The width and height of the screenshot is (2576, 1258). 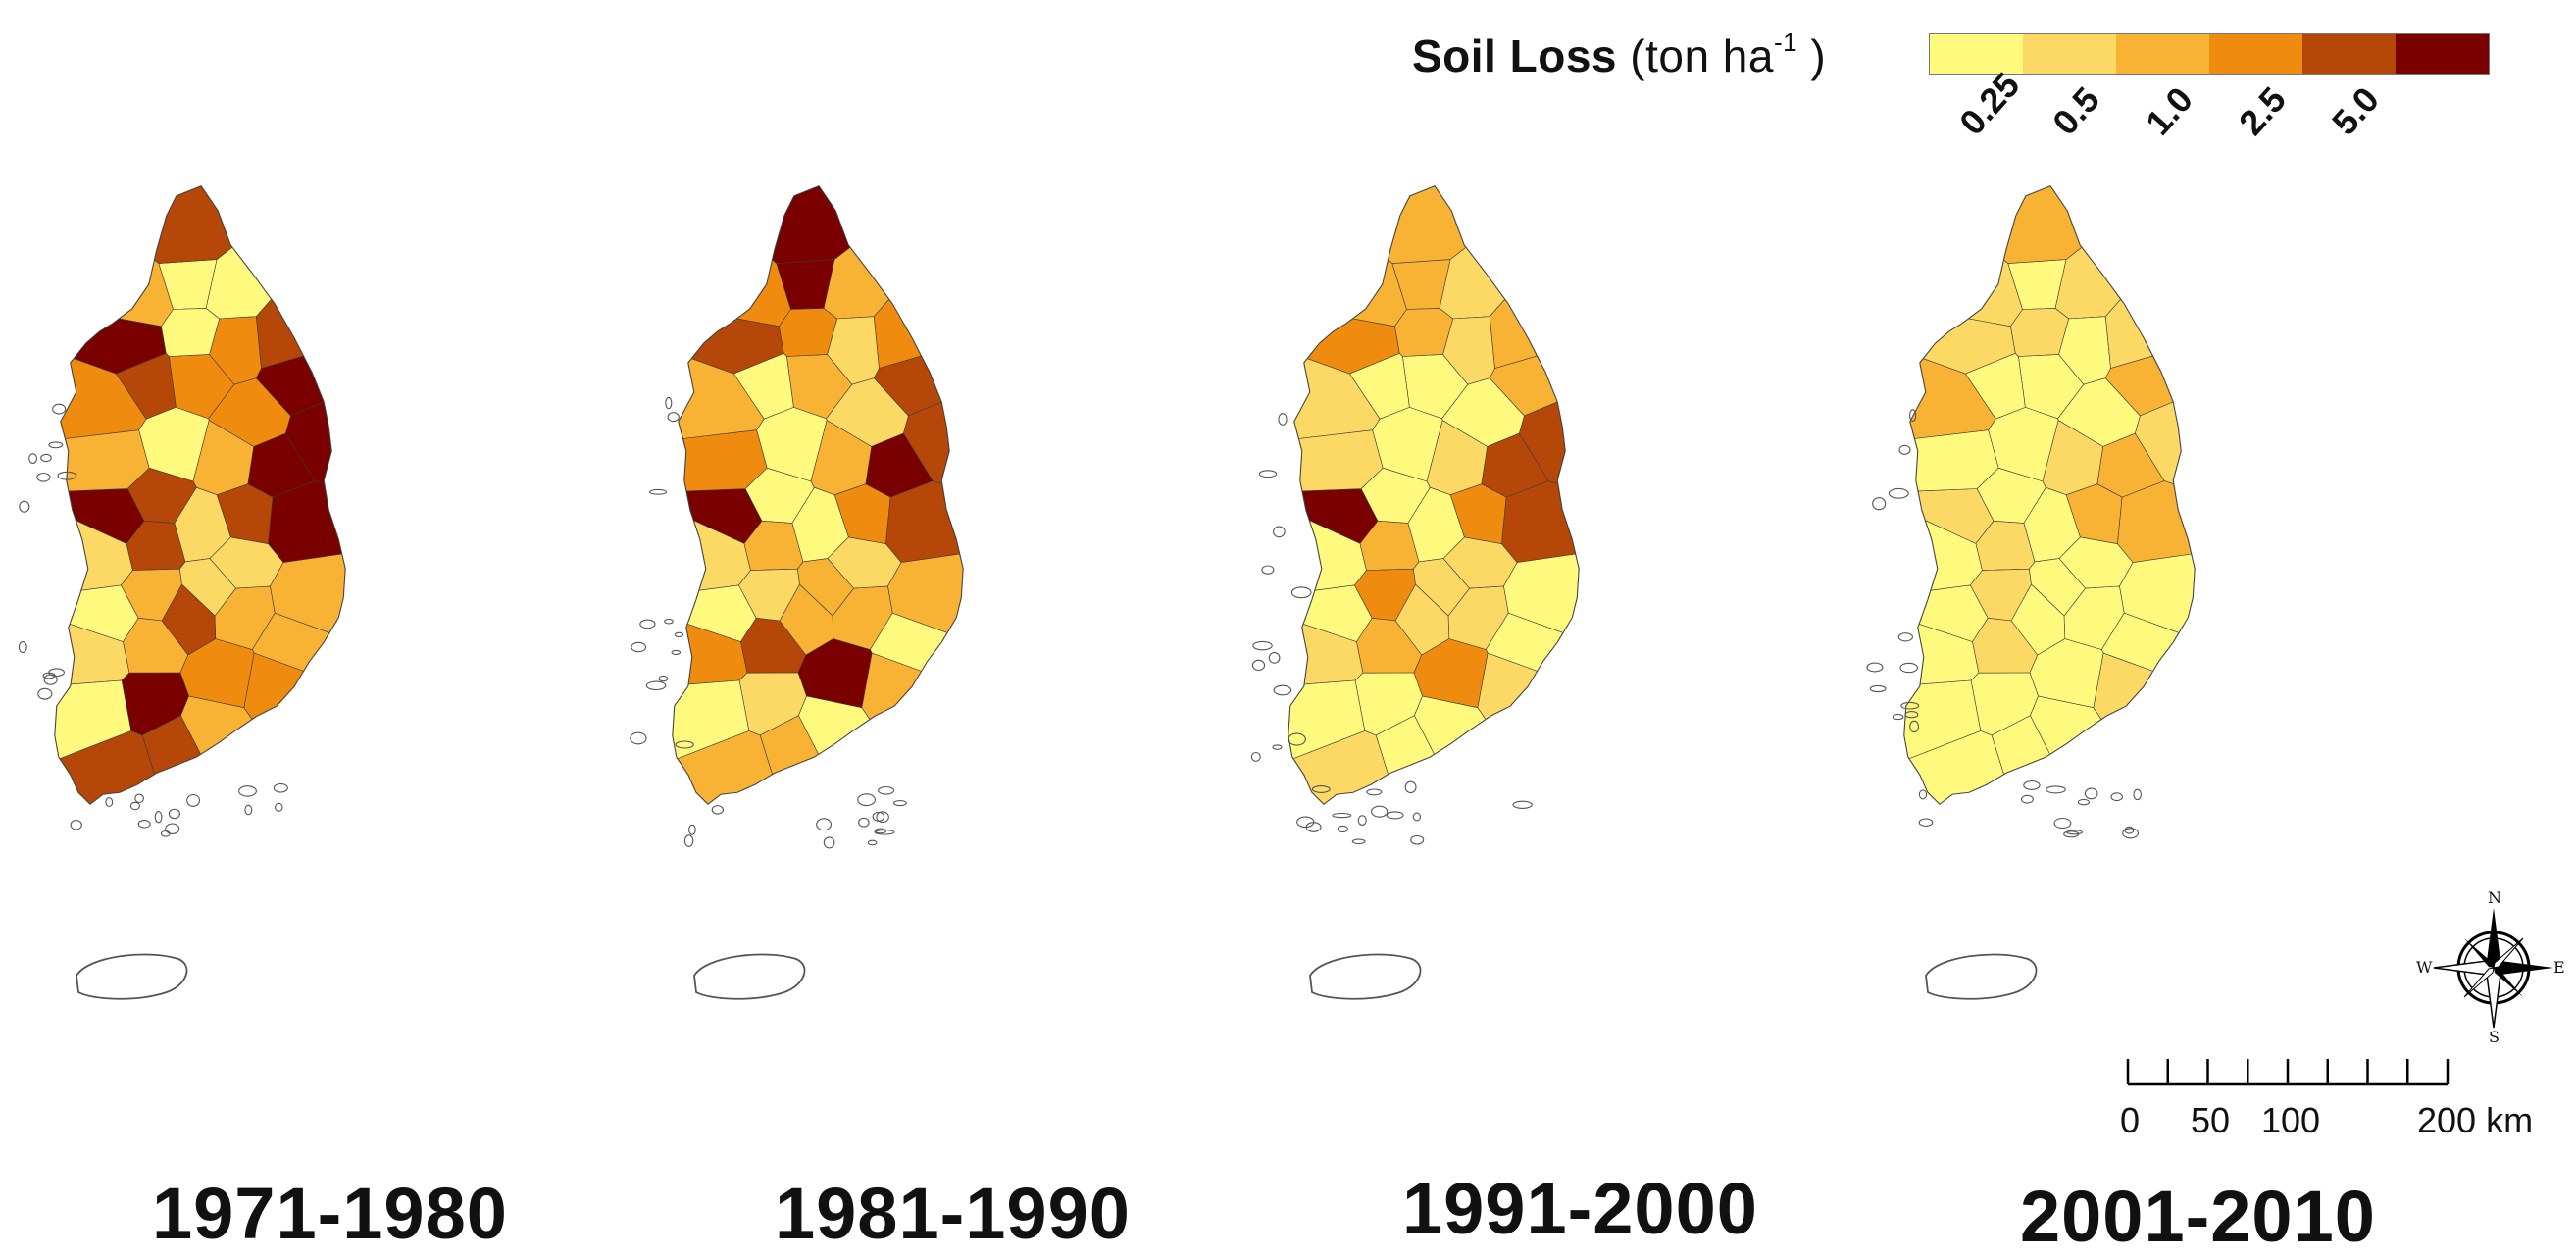 I want to click on scale-label-0: 0, so click(x=2130, y=1120).